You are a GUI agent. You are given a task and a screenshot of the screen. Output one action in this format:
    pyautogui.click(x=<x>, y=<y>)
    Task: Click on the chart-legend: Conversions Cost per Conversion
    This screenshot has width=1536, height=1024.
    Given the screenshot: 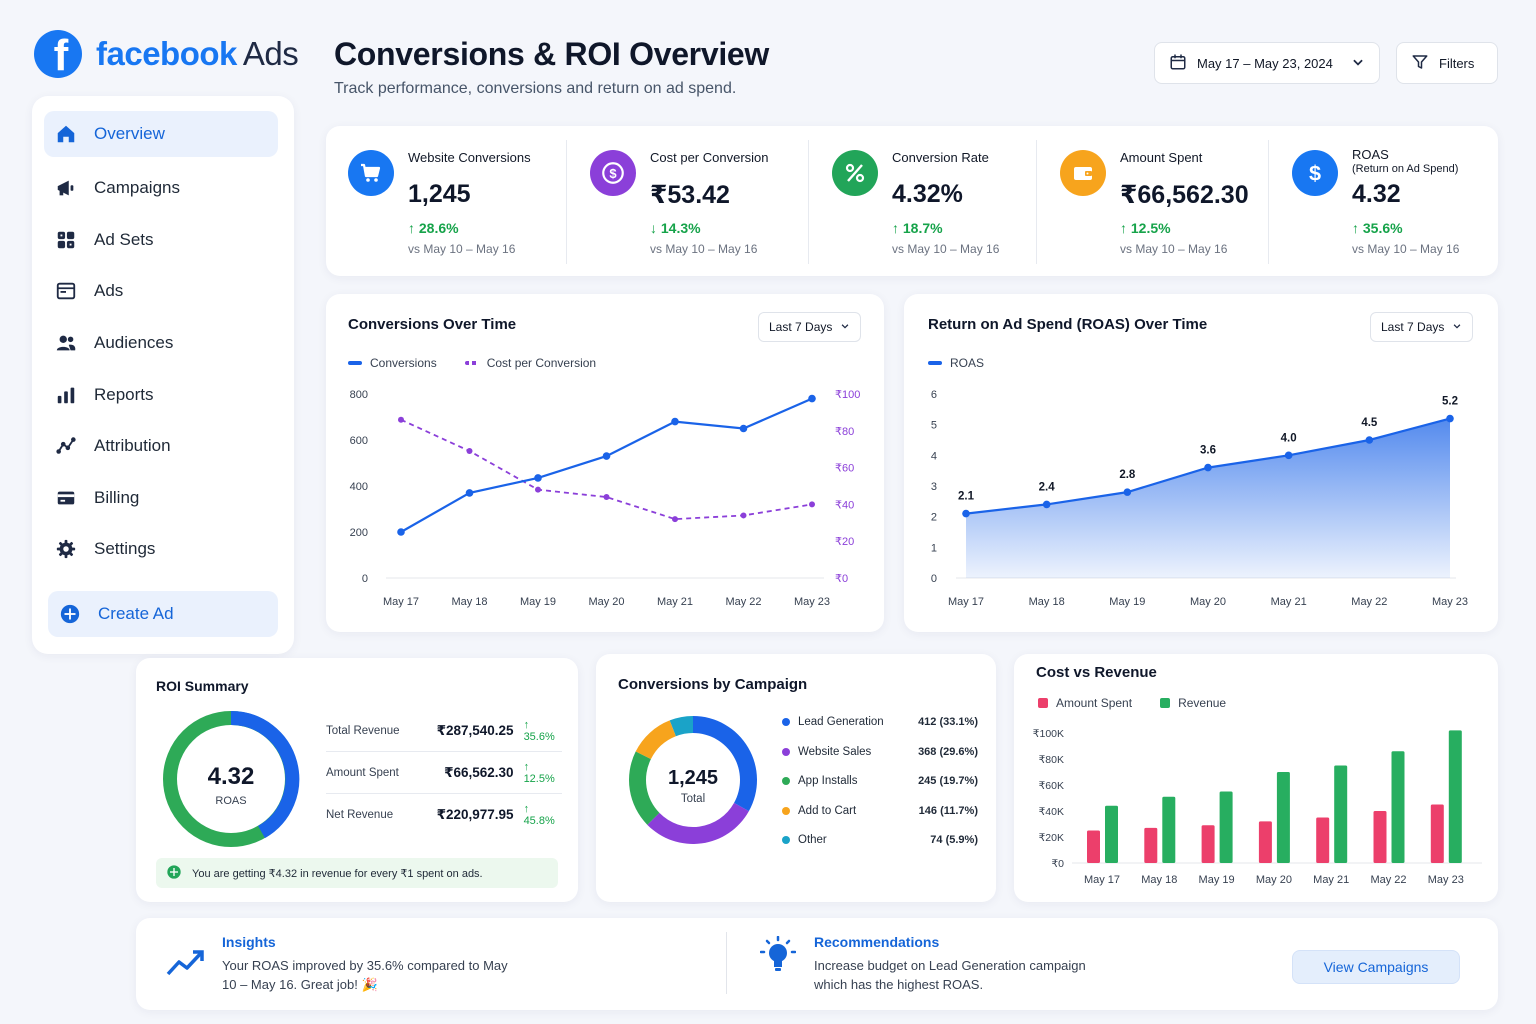 What is the action you would take?
    pyautogui.click(x=472, y=363)
    